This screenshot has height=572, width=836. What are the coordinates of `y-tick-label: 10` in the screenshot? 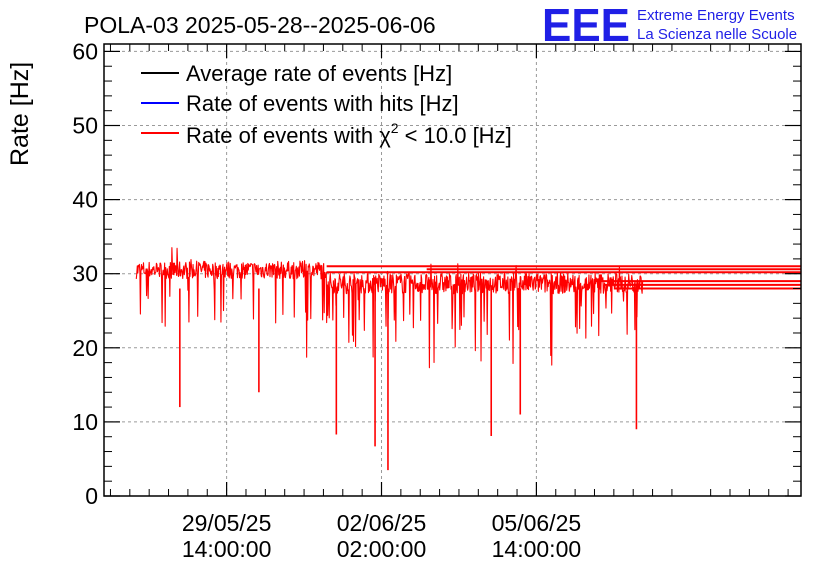 It's located at (85, 422).